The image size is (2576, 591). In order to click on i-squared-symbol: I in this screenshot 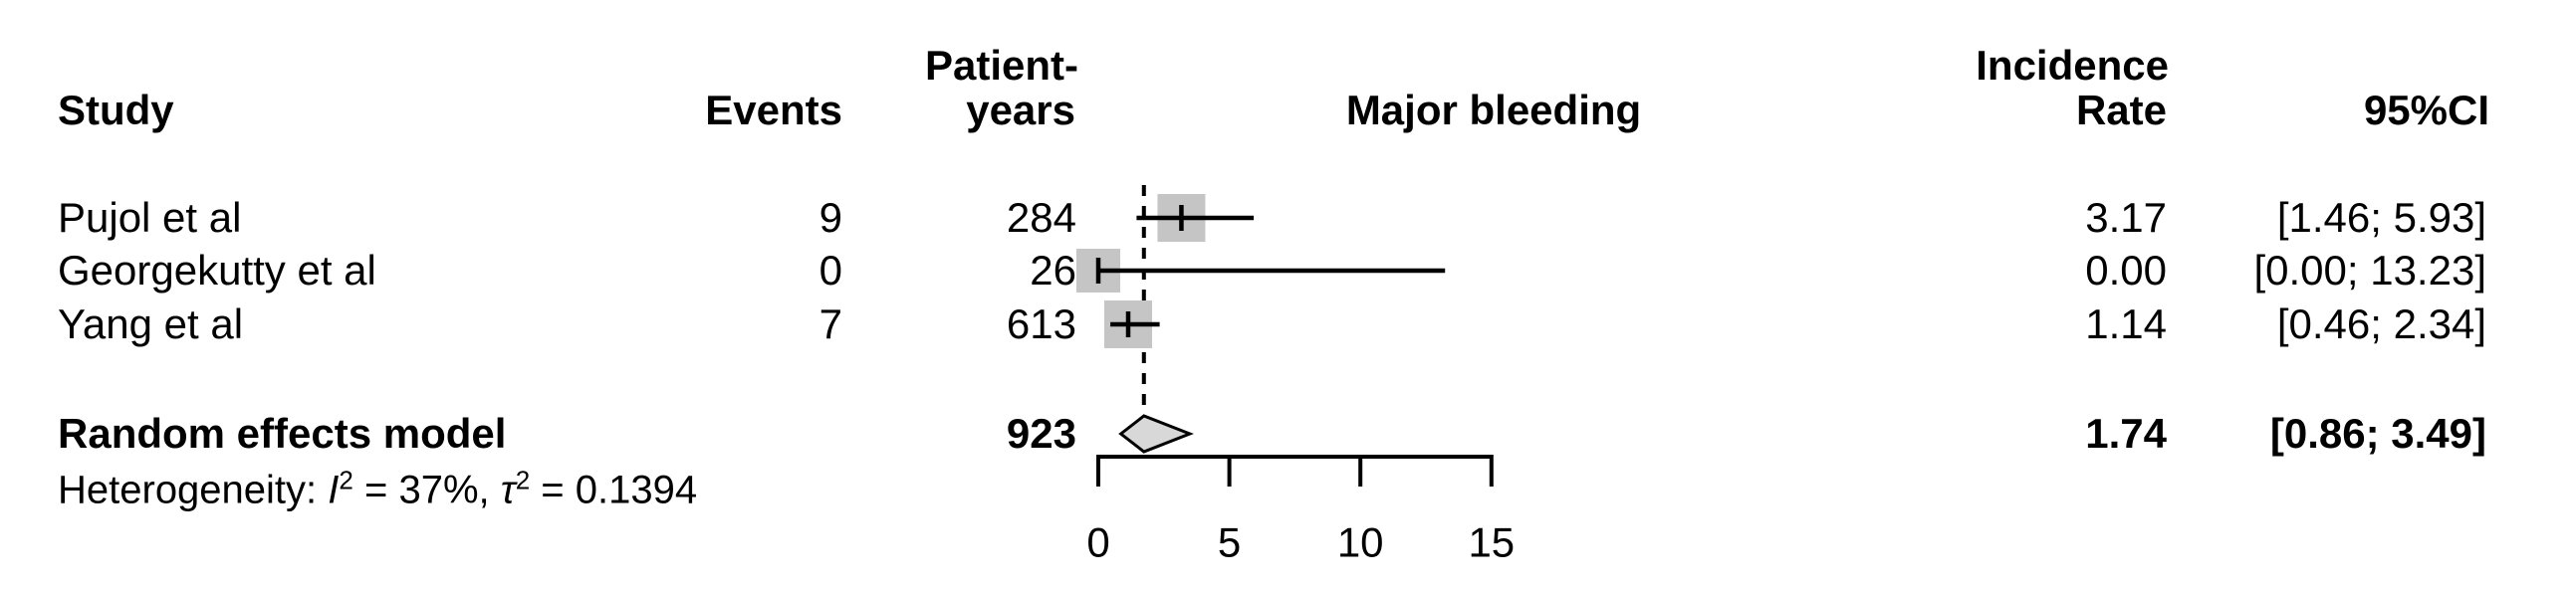, I will do `click(334, 490)`.